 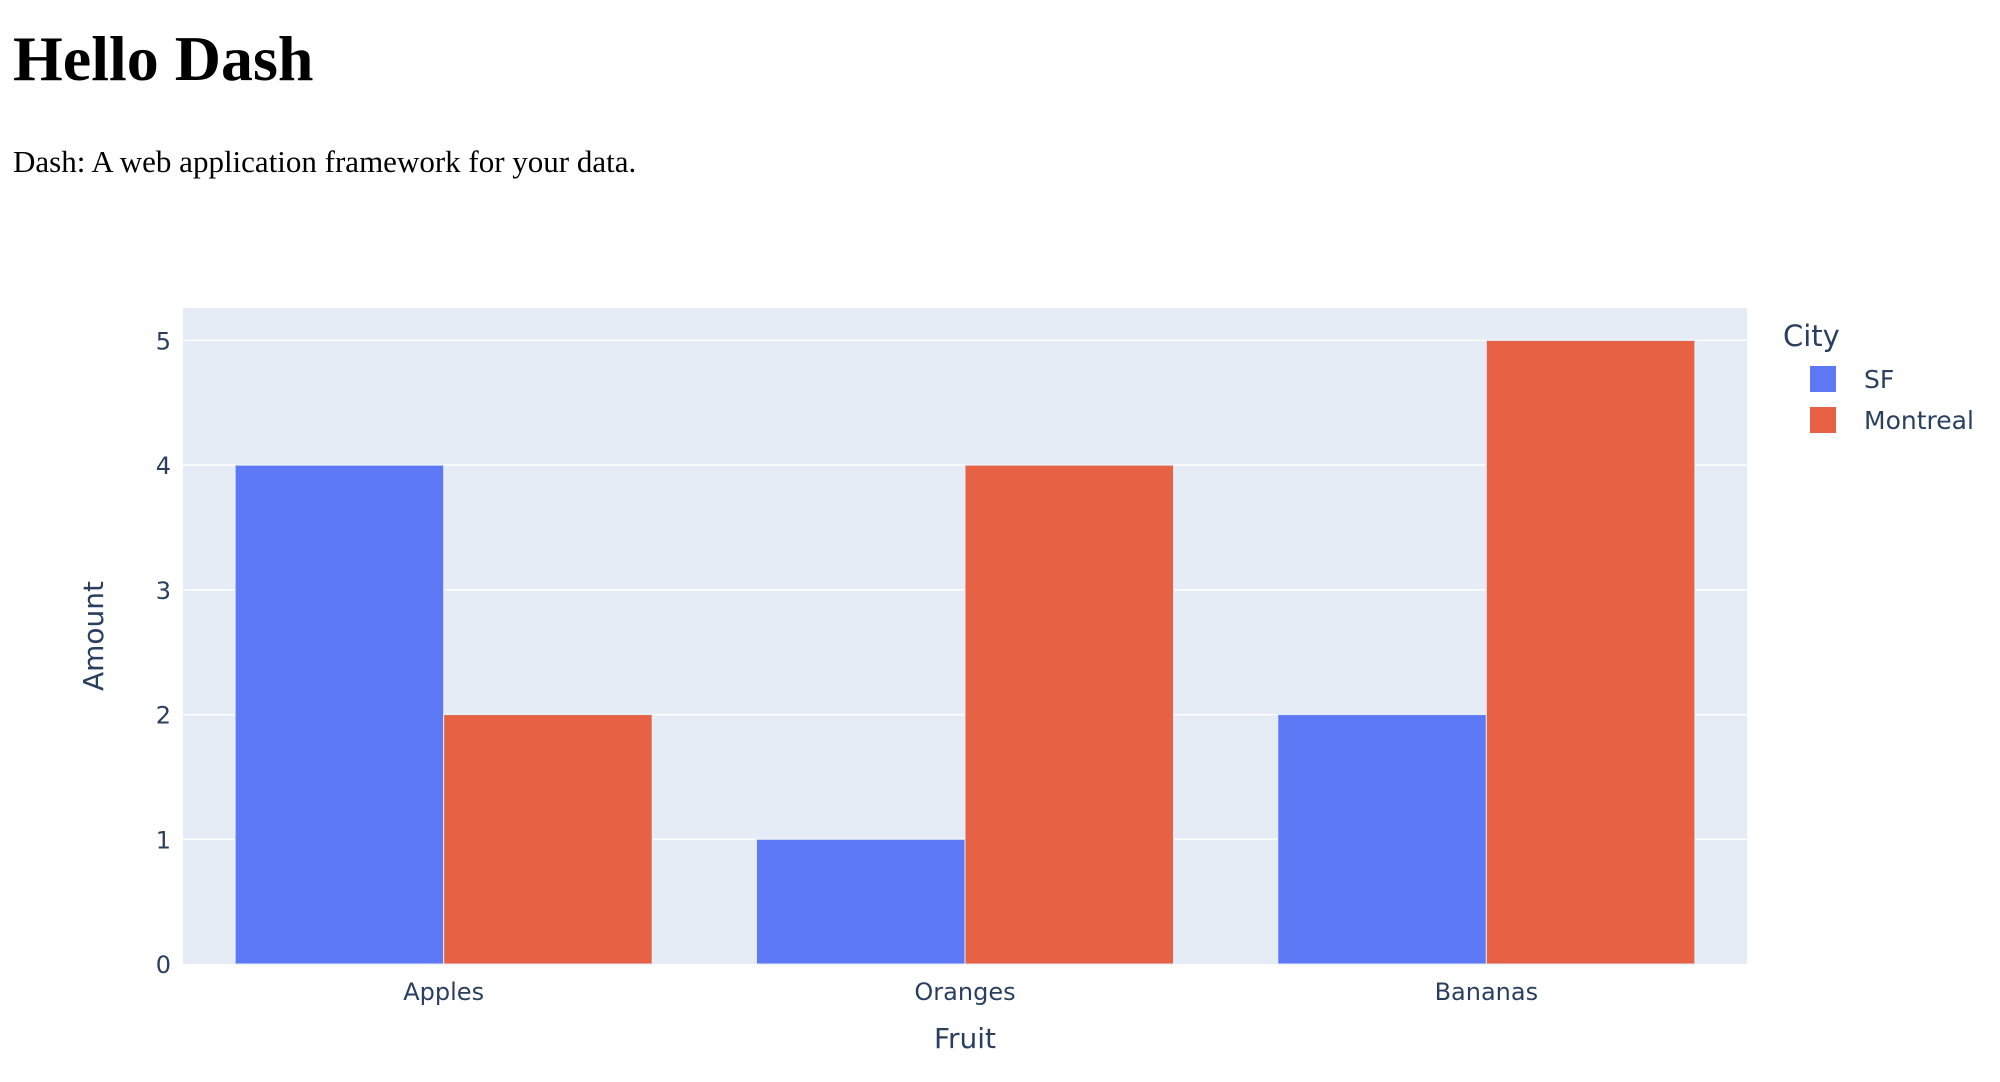 I want to click on bar-sf-oranges, so click(x=860, y=901).